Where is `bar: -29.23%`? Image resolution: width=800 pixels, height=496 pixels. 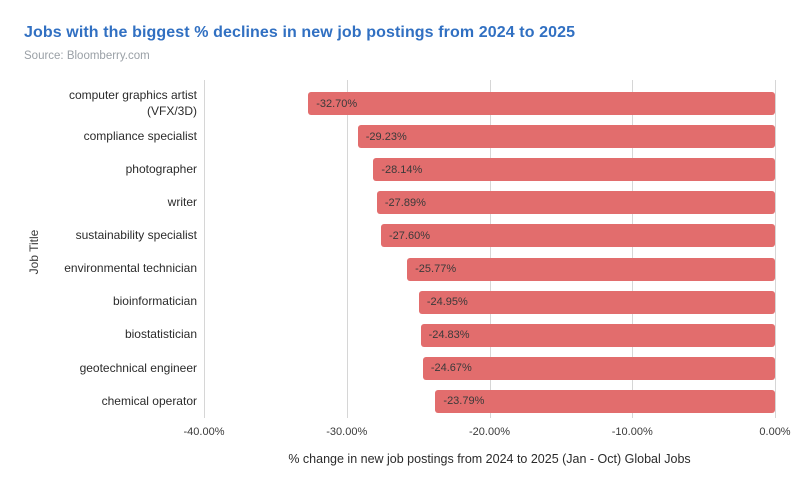 bar: -29.23% is located at coordinates (566, 137).